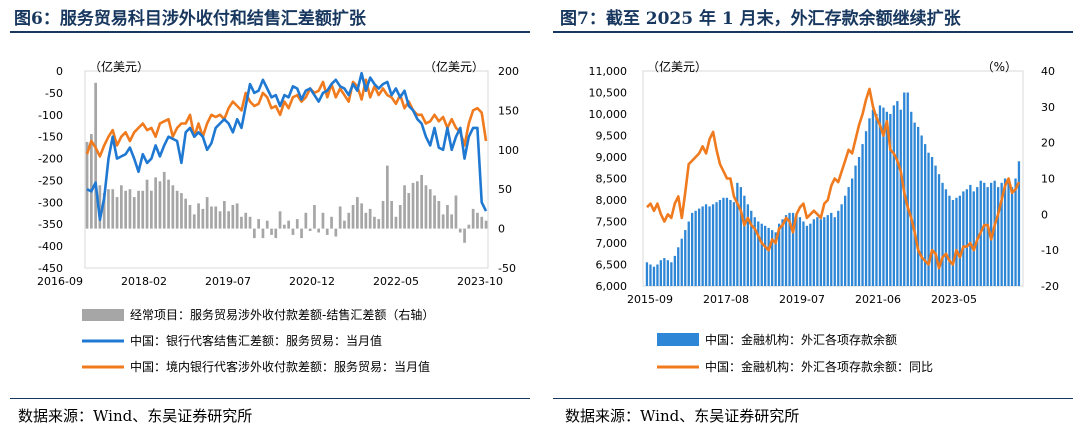 The width and height of the screenshot is (1080, 439). Describe the element at coordinates (612, 179) in the screenshot. I see `left-axis-tick: 8,500` at that location.